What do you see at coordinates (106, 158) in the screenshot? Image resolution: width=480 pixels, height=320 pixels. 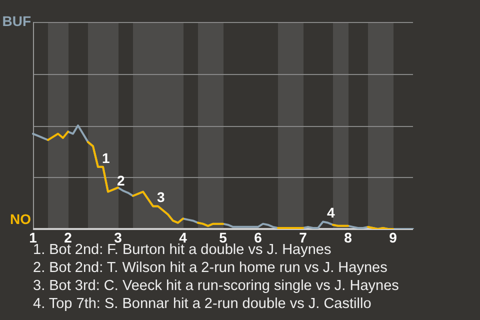 I see `annotation: 1` at bounding box center [106, 158].